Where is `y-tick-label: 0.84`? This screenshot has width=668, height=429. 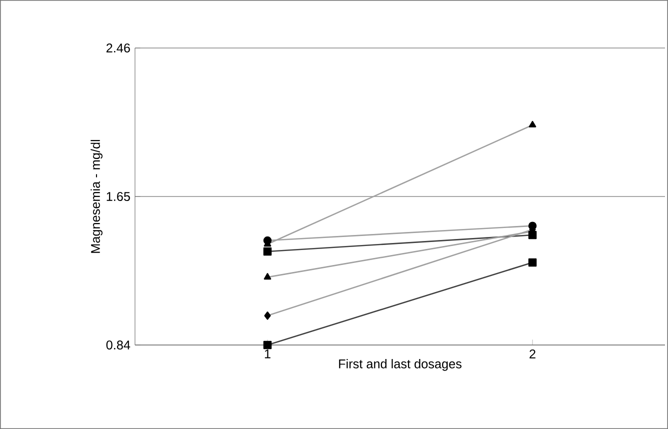
y-tick-label: 0.84 is located at coordinates (118, 345).